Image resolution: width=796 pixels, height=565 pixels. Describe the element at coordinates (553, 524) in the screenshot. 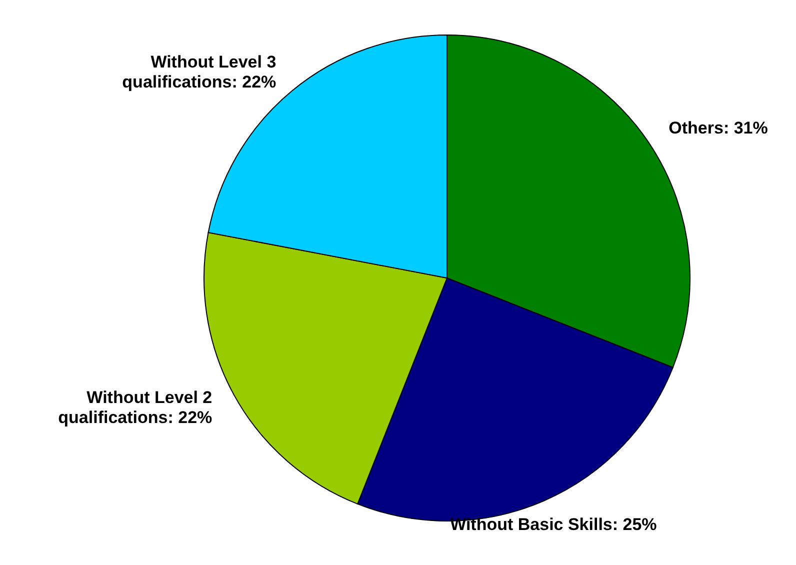

I see `slice-label: Without Basic Skills: 25%` at that location.